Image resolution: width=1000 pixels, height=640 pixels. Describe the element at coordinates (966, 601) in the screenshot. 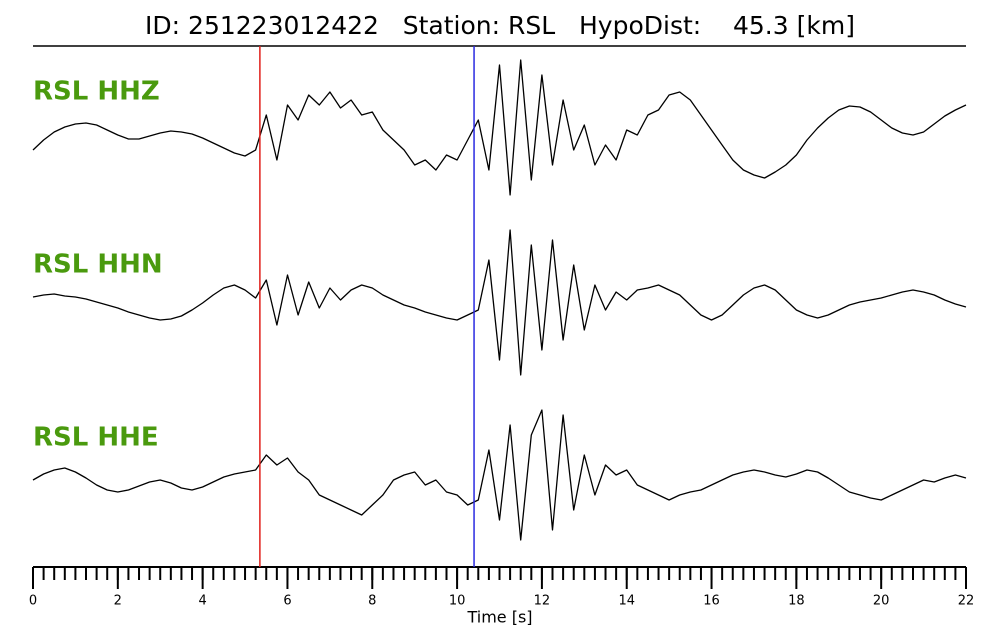

I see `x-tick-label: 22` at that location.